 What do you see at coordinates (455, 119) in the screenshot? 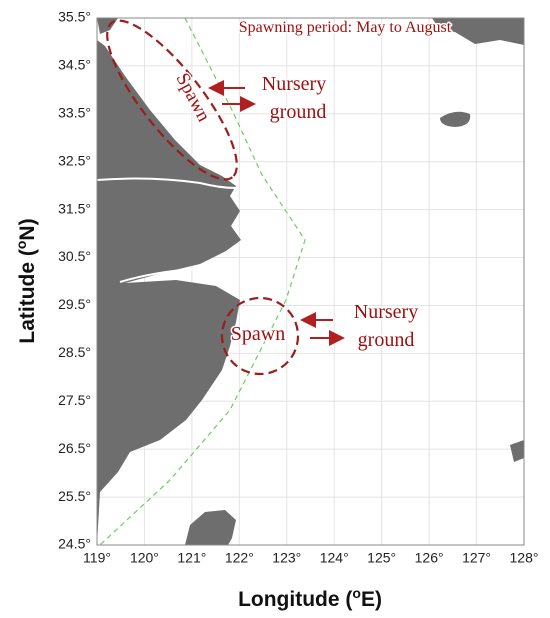
I see `jeju` at bounding box center [455, 119].